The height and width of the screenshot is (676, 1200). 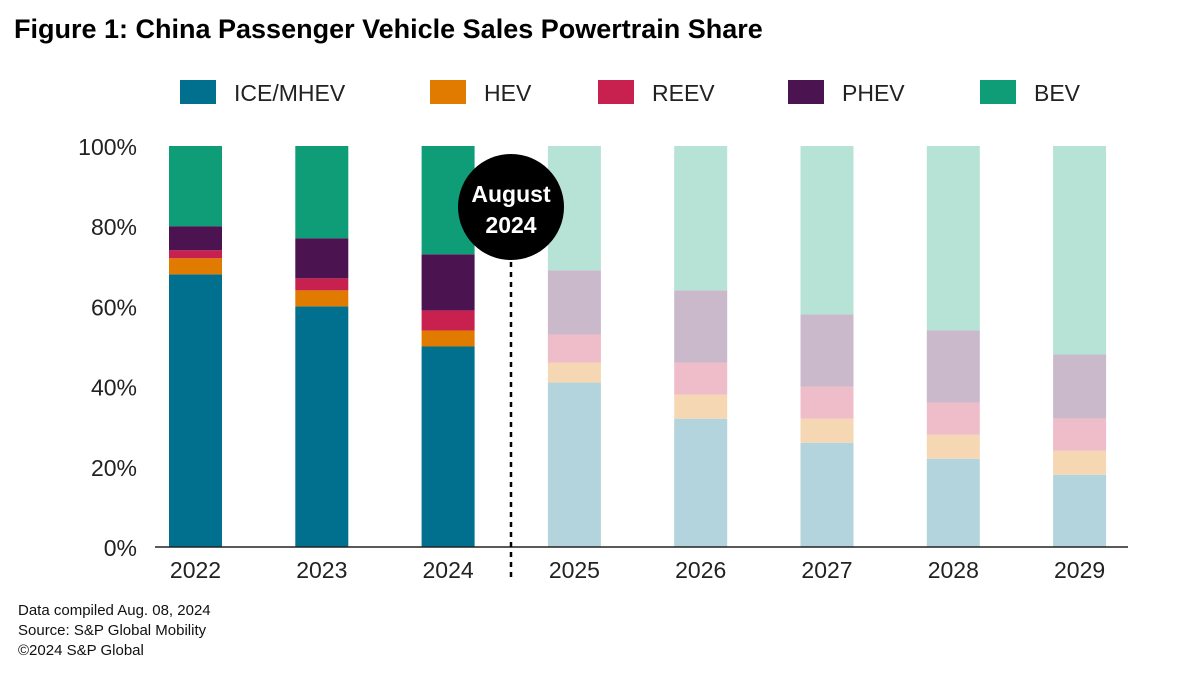 What do you see at coordinates (701, 378) in the screenshot?
I see `bar-2026-reev` at bounding box center [701, 378].